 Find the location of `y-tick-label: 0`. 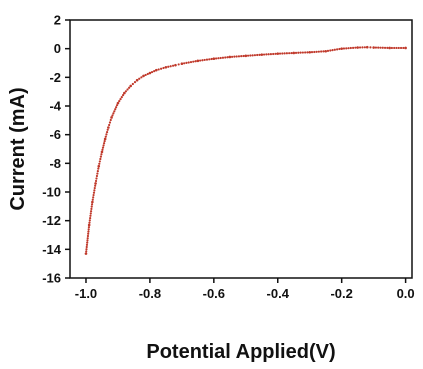

y-tick-label: 0 is located at coordinates (57, 48).